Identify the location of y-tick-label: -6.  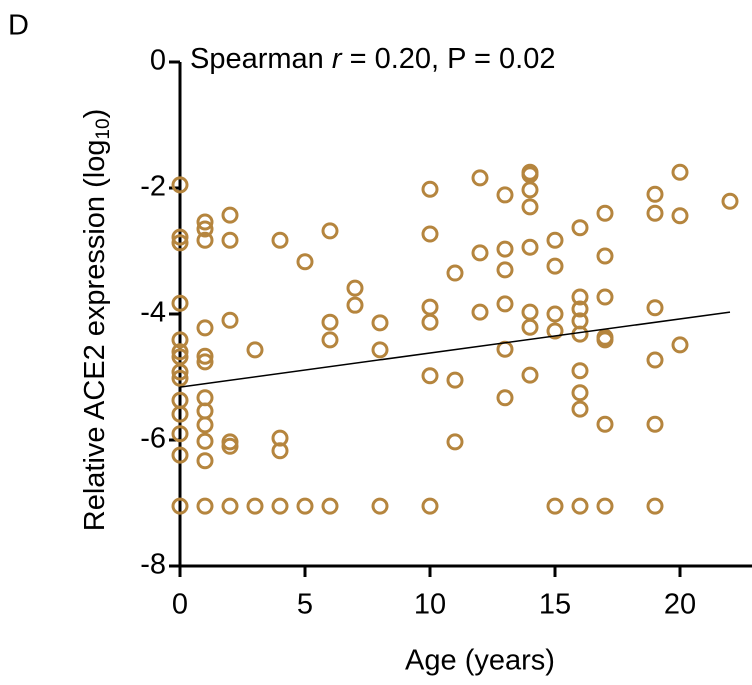
(153, 439).